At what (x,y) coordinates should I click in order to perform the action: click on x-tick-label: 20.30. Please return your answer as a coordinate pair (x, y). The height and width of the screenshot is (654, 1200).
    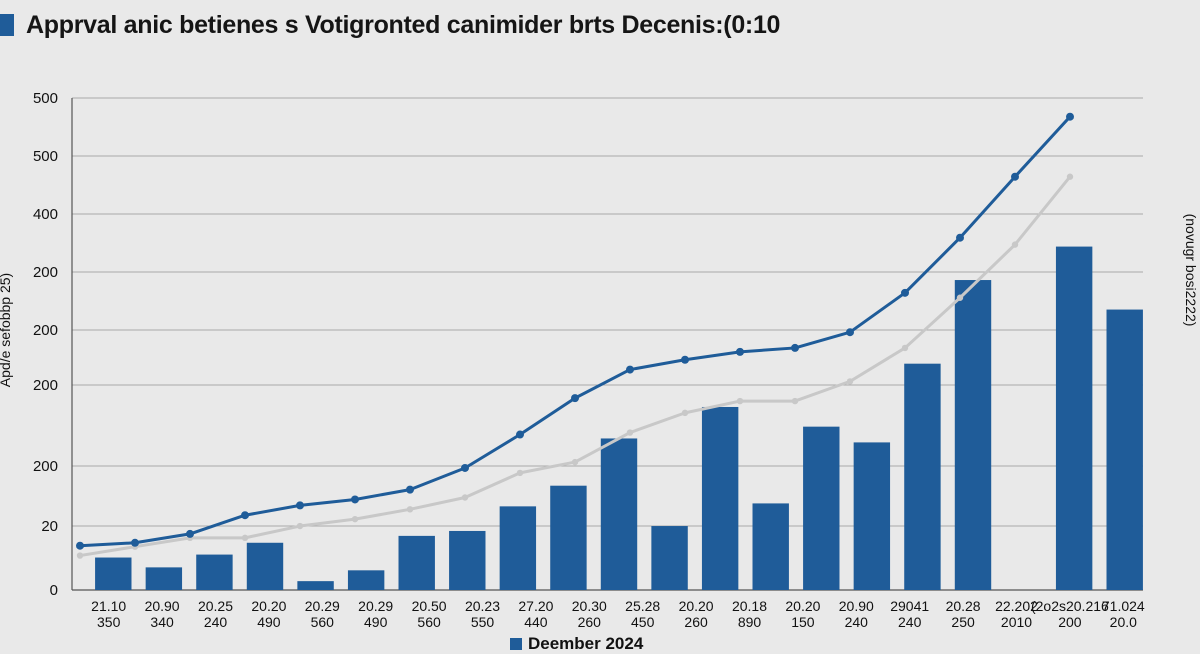
    Looking at the image, I should click on (589, 606).